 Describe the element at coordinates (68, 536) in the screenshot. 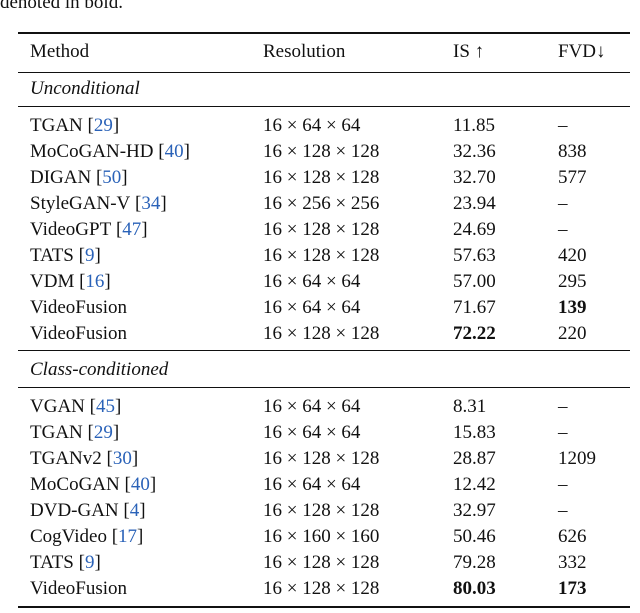

I see `method-name: CogVideo` at that location.